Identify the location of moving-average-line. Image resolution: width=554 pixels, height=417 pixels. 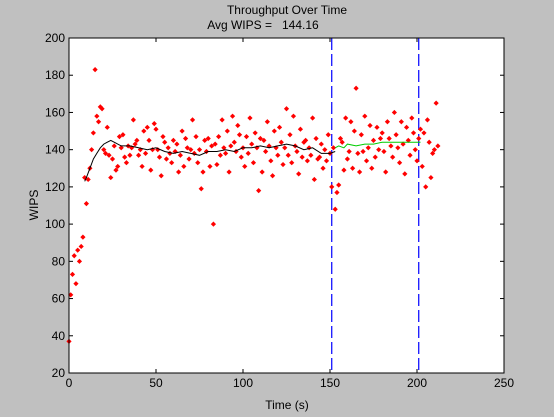
(210, 160).